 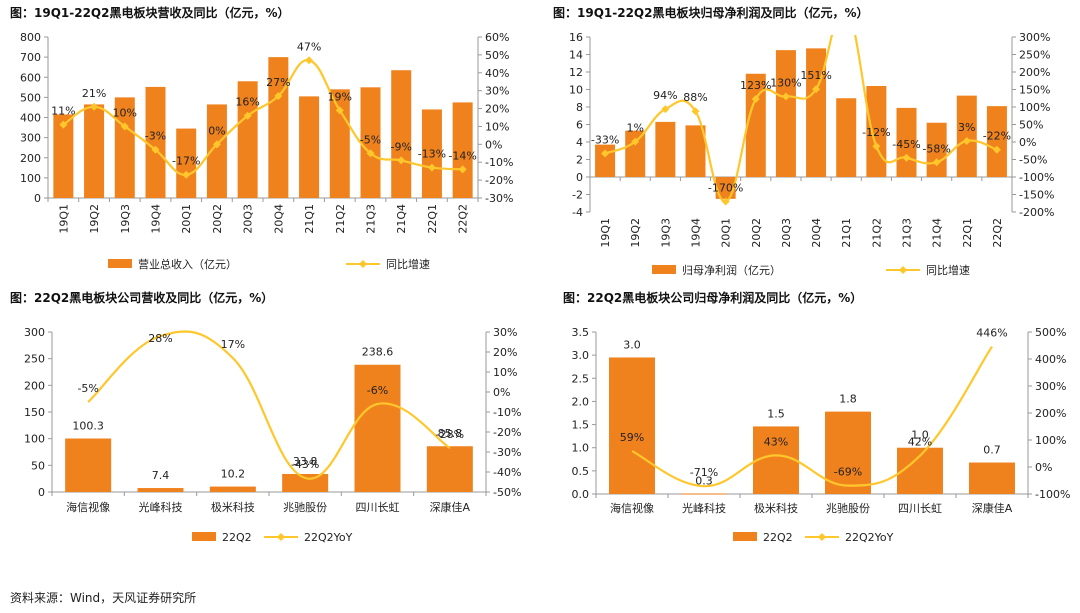 What do you see at coordinates (30, 97) in the screenshot?
I see `y-left-tick-label: 500` at bounding box center [30, 97].